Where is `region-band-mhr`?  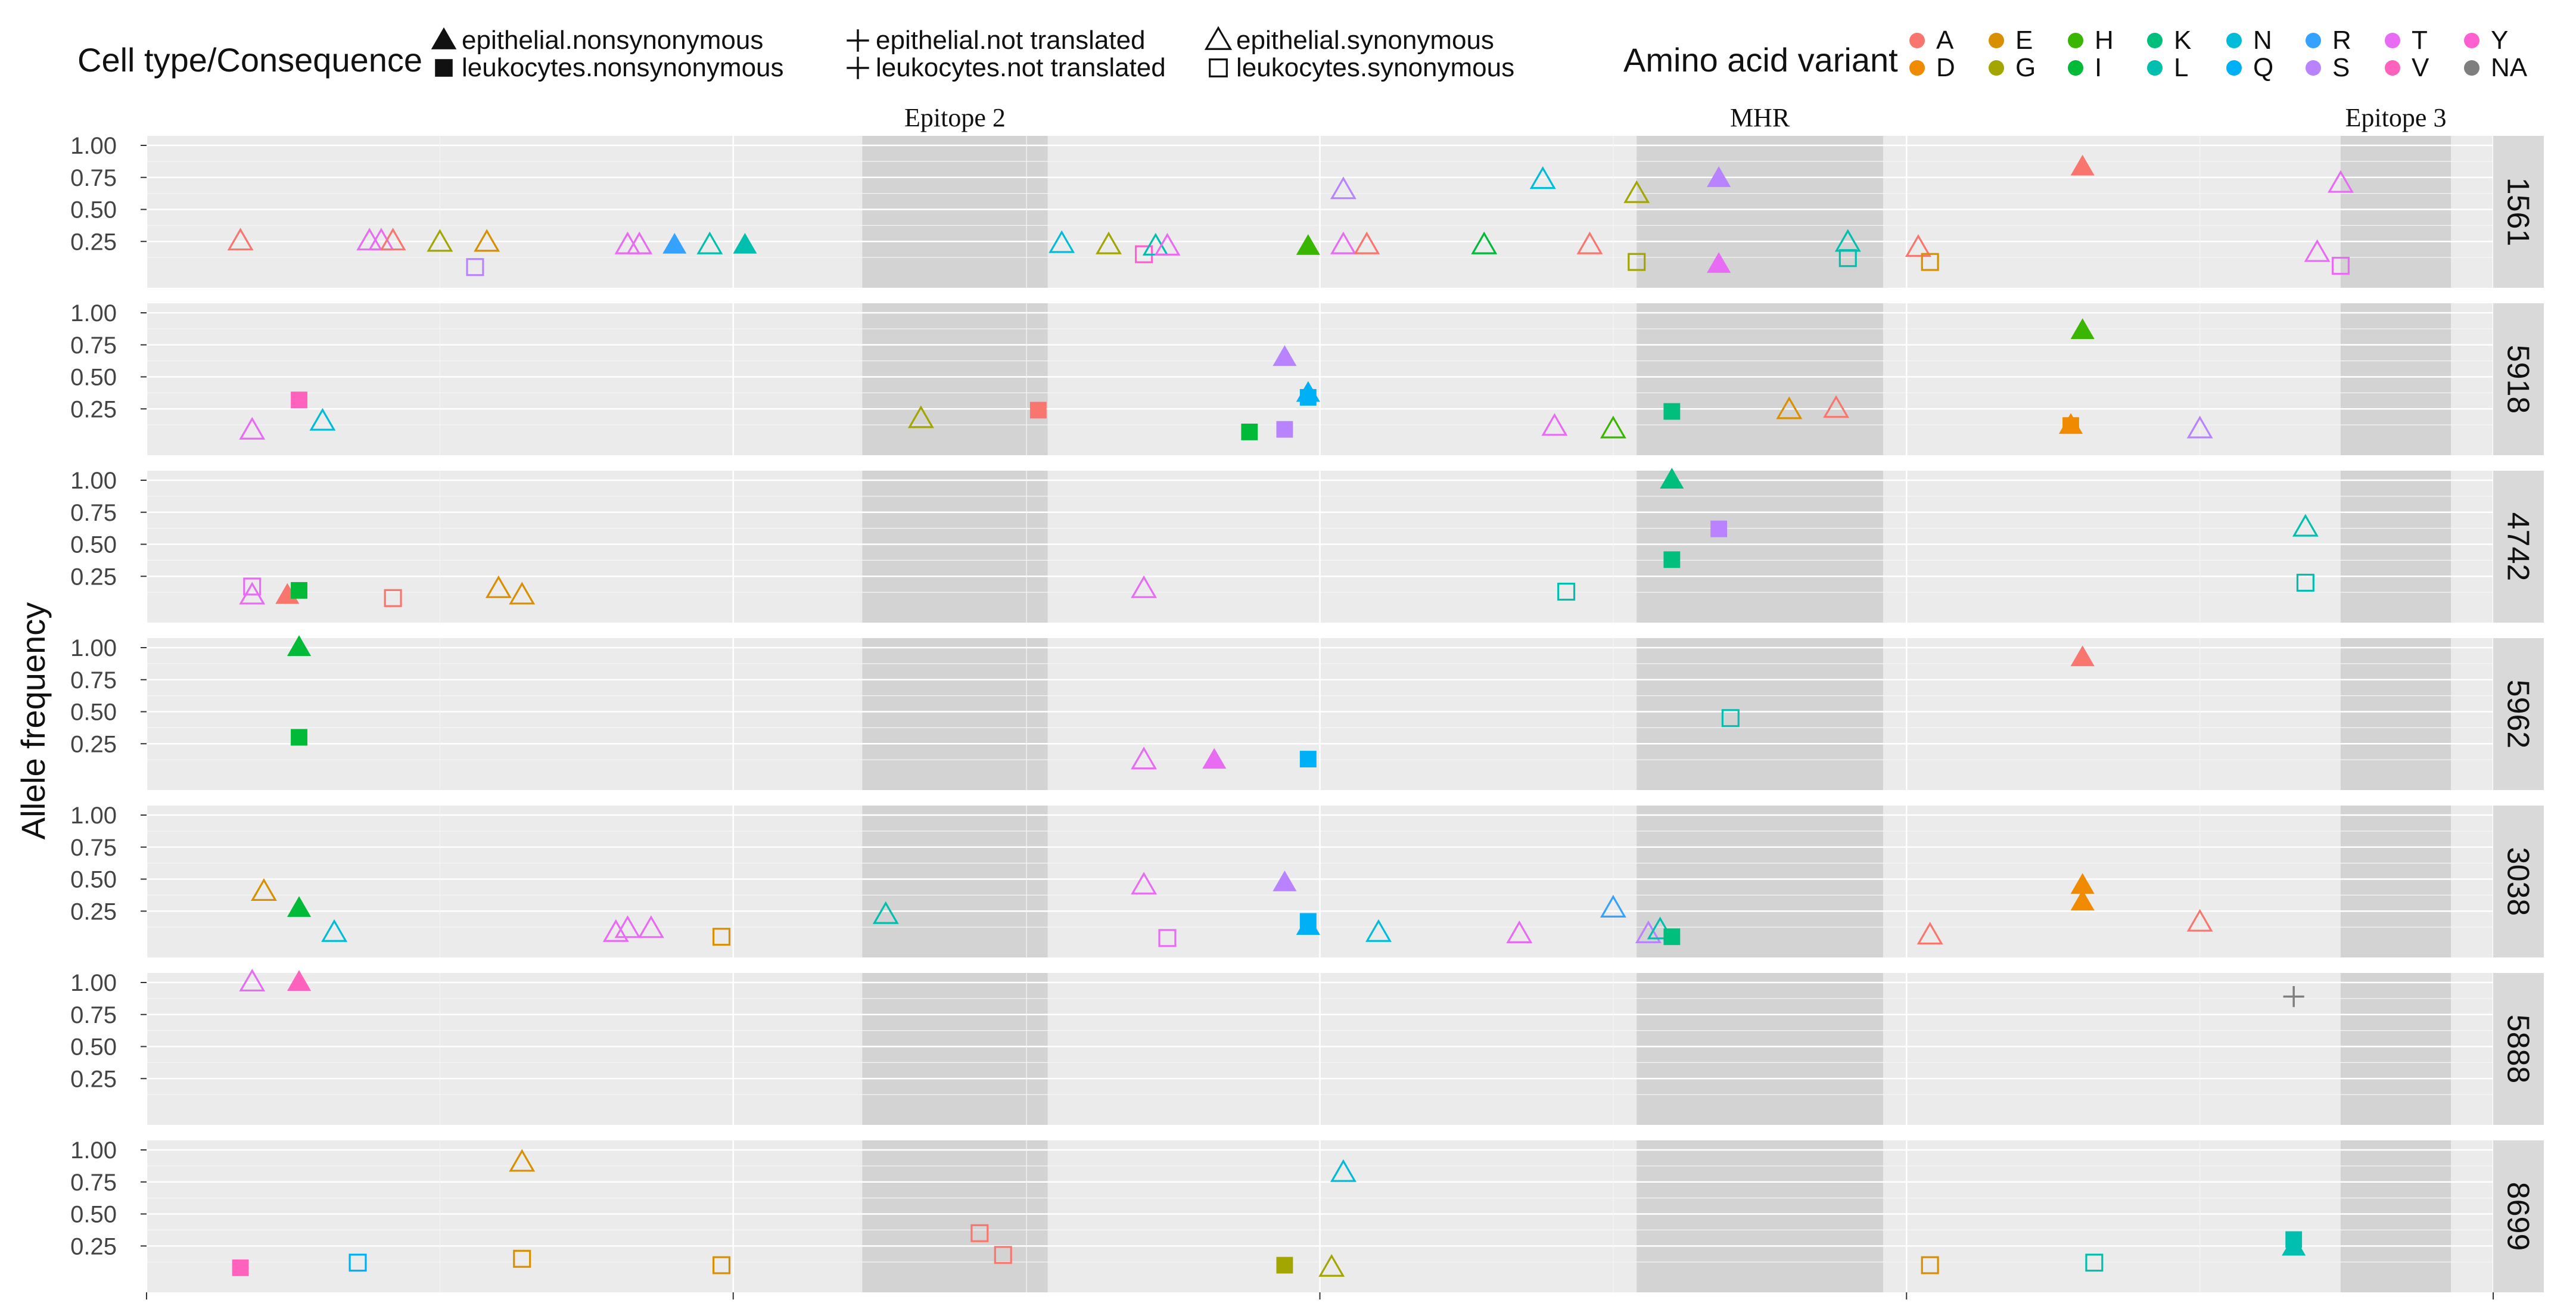 region-band-mhr is located at coordinates (1760, 547).